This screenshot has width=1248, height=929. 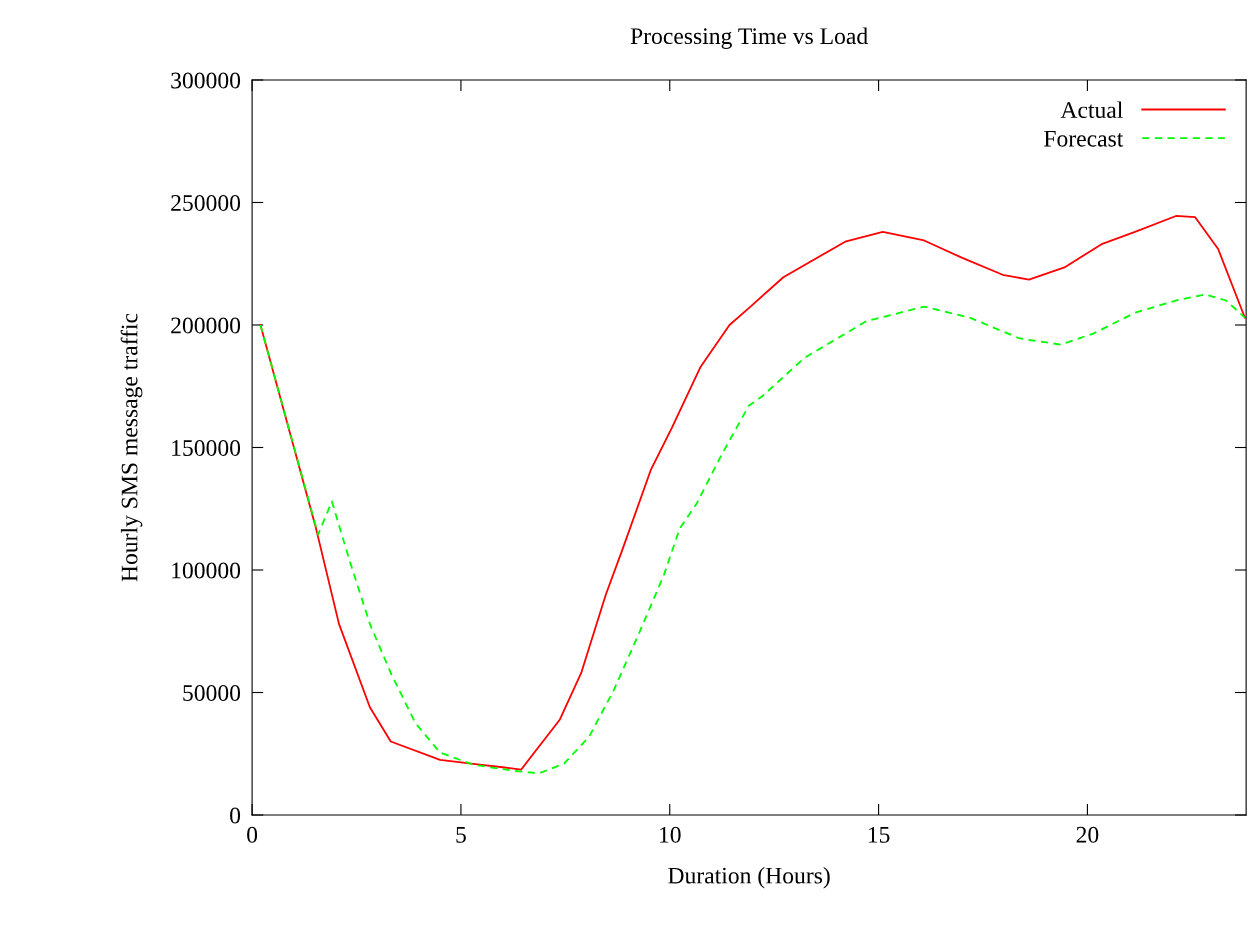 I want to click on x-tick-label: 20, so click(x=1087, y=834).